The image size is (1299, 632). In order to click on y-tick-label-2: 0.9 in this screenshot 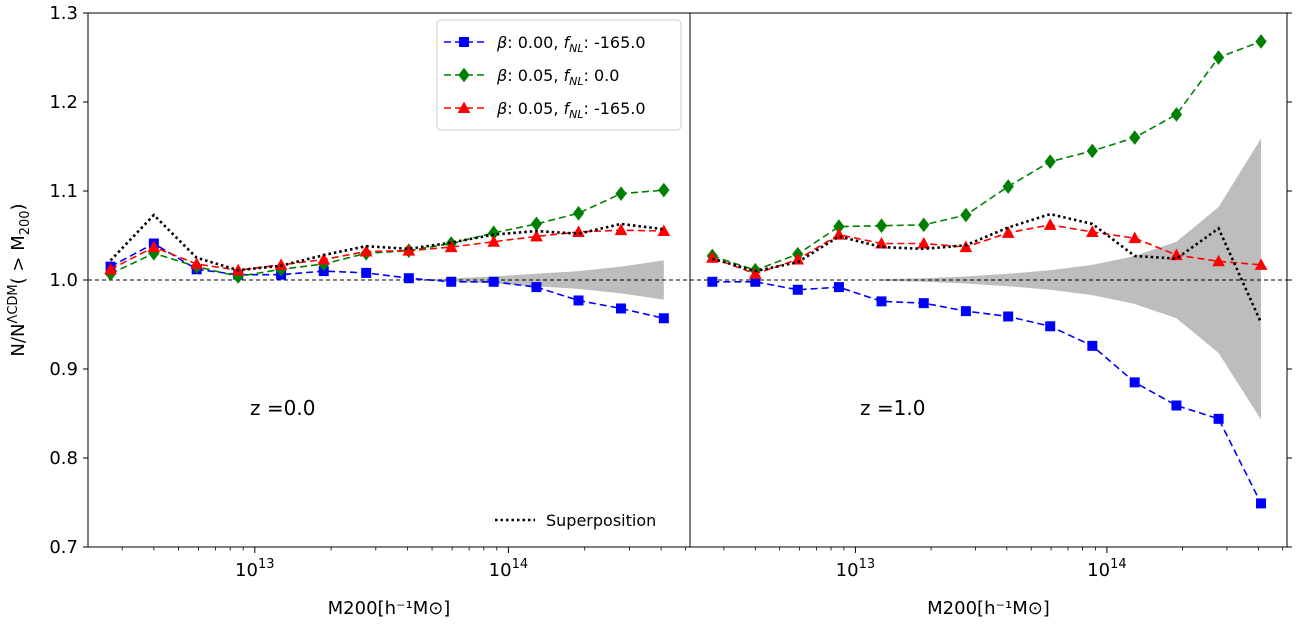, I will do `click(63, 369)`.